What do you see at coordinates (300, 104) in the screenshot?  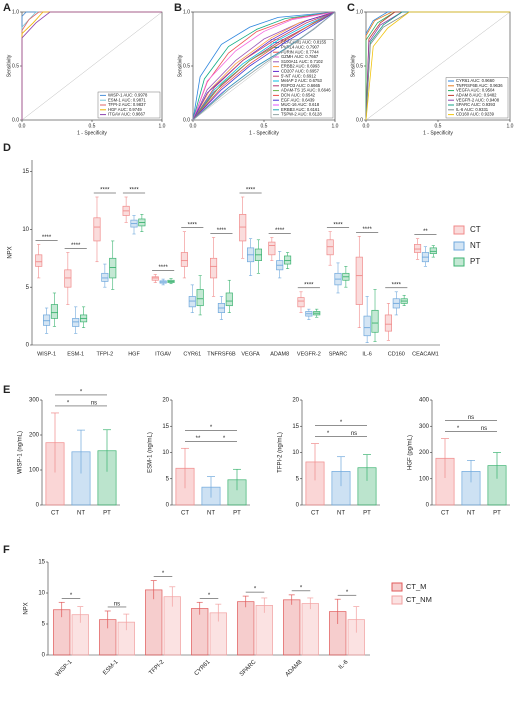 I see `legend-label: MUC-16 AUC: 0.618` at bounding box center [300, 104].